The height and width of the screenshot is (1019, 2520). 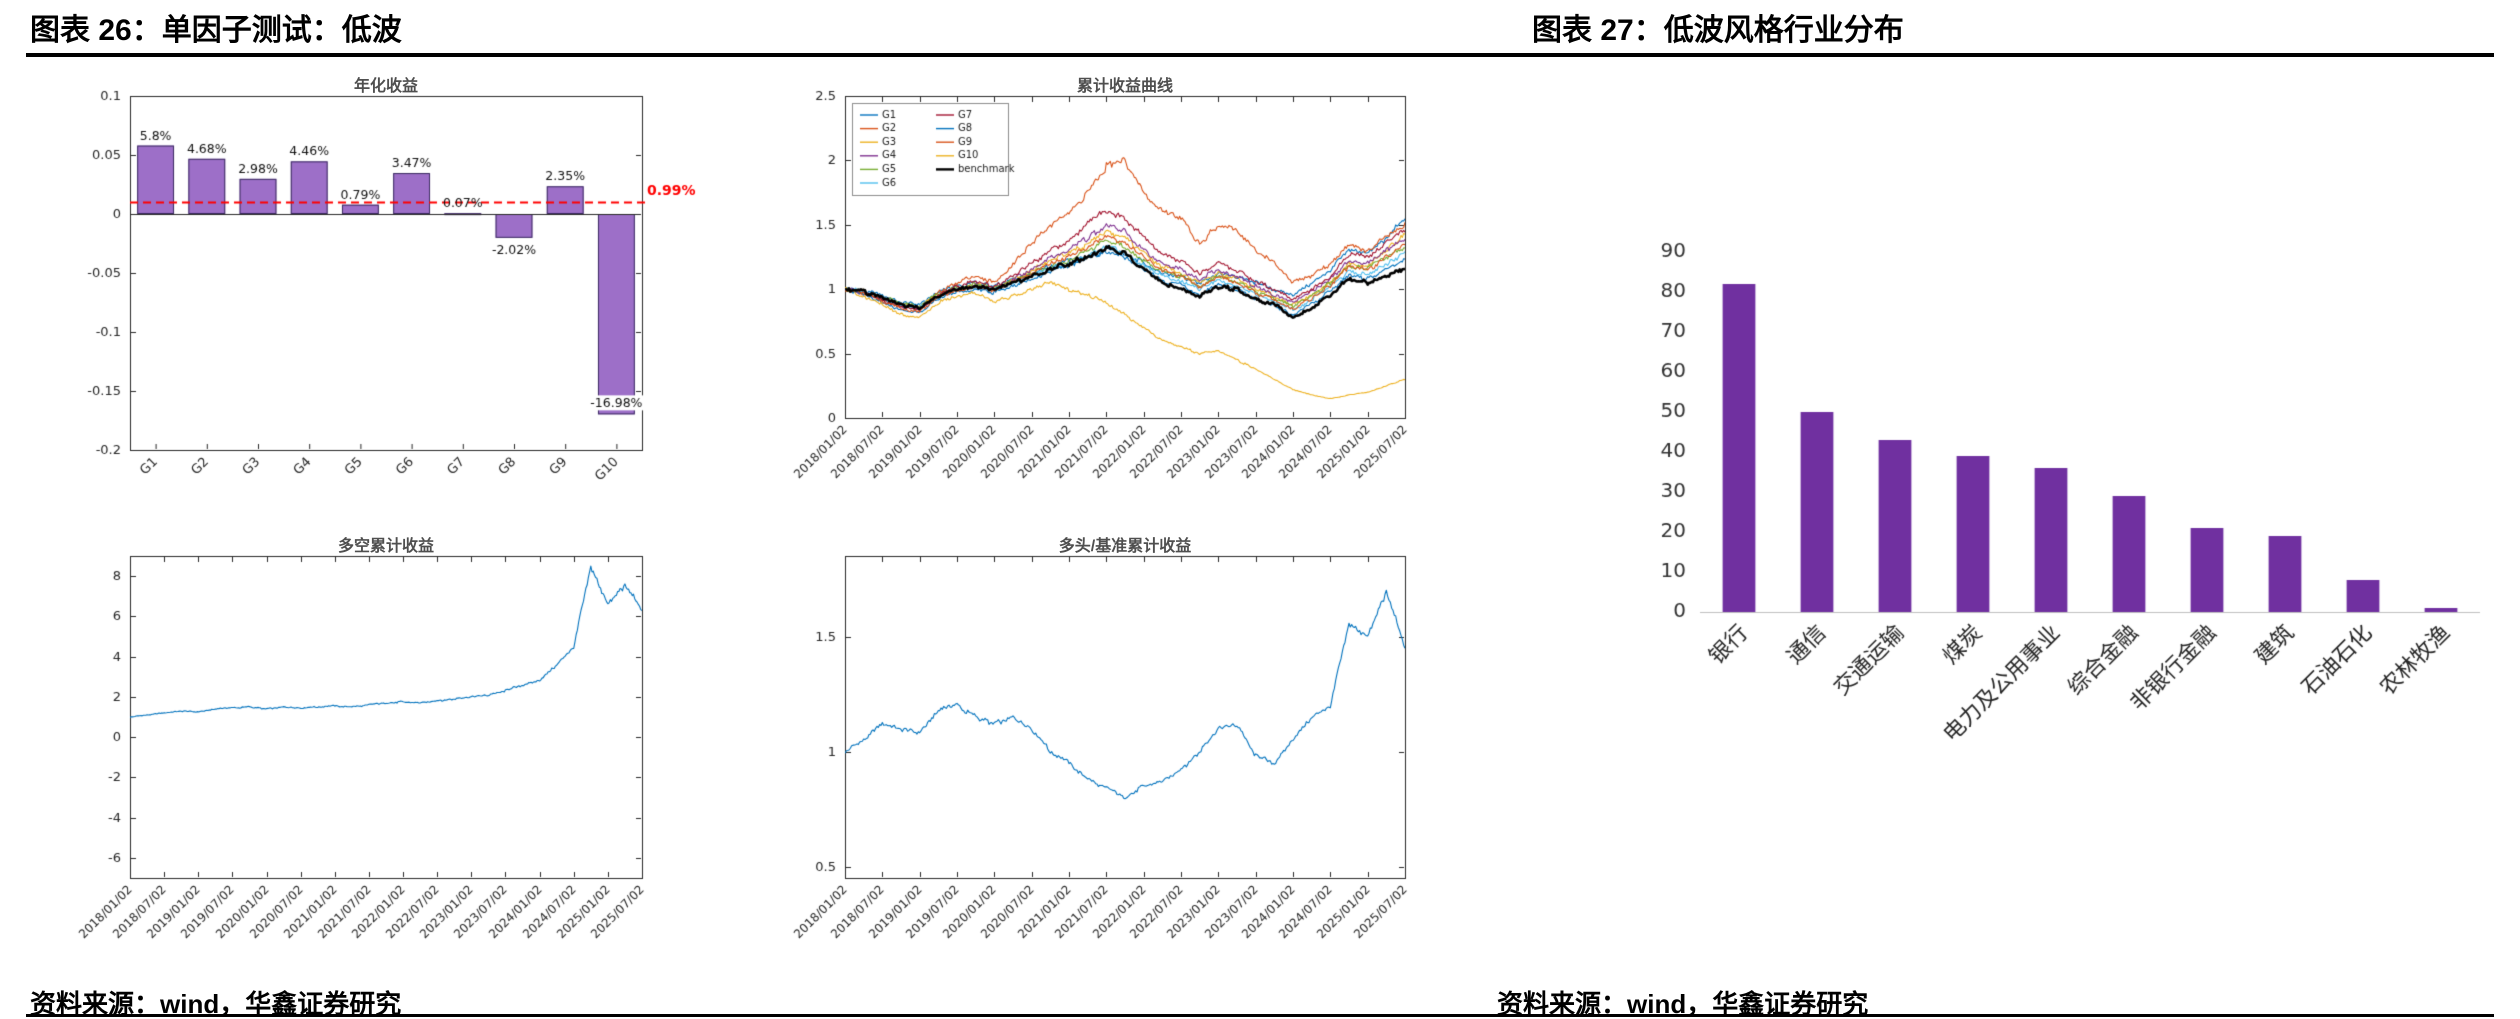 What do you see at coordinates (385, 86) in the screenshot?
I see `annualized-return-chart-title: 年化收益` at bounding box center [385, 86].